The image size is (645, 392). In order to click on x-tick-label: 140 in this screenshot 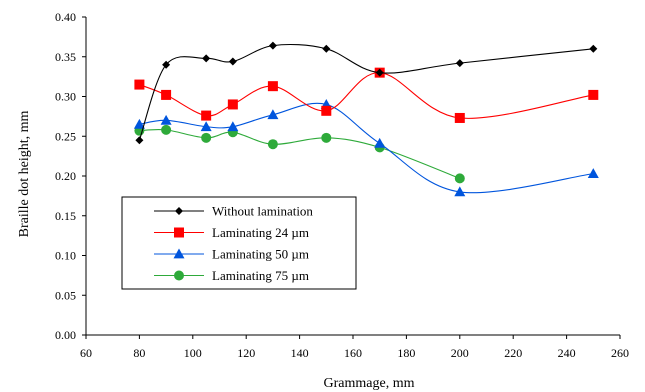, I will do `click(300, 353)`.